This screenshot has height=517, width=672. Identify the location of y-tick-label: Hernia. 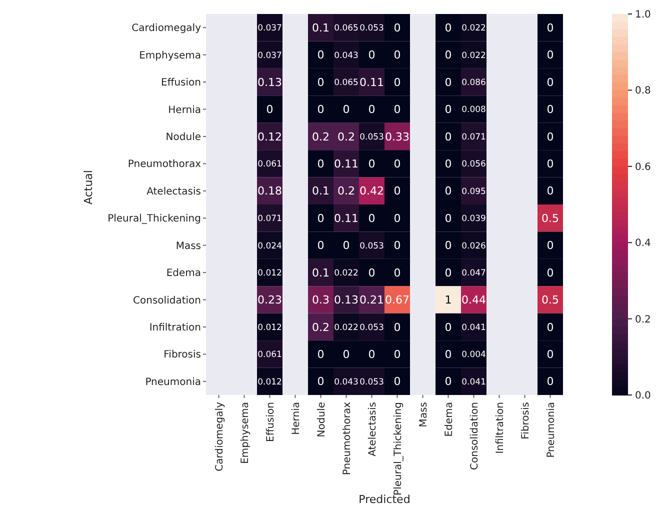
(184, 110).